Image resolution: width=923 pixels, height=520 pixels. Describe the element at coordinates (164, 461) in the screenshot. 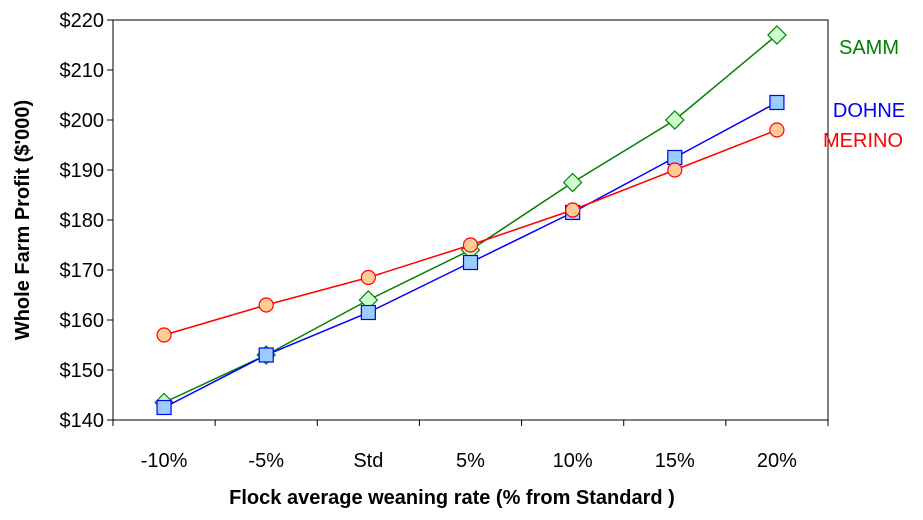

I see `x-tick-label: -10%` at that location.